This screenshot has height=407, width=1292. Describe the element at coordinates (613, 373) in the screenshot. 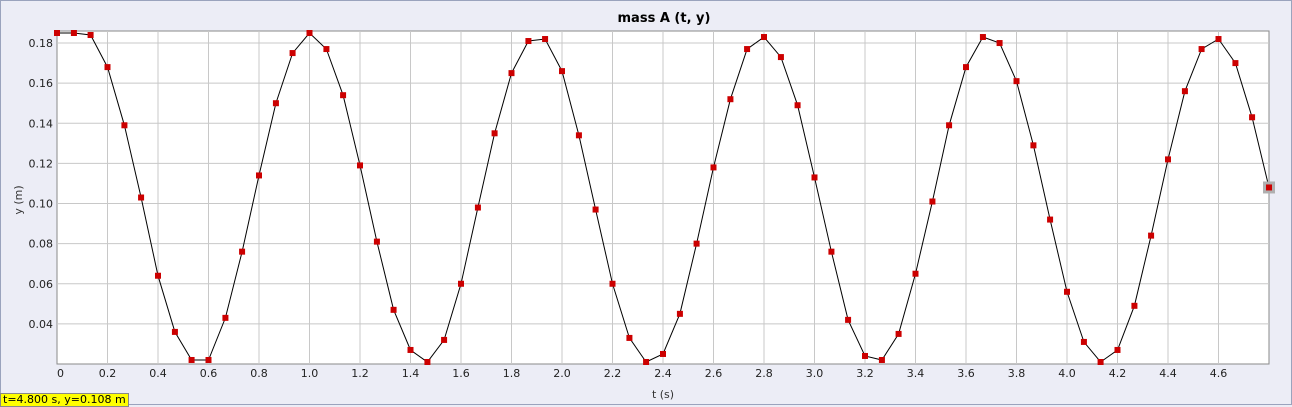

I see `x-tick-label: 2.2` at that location.